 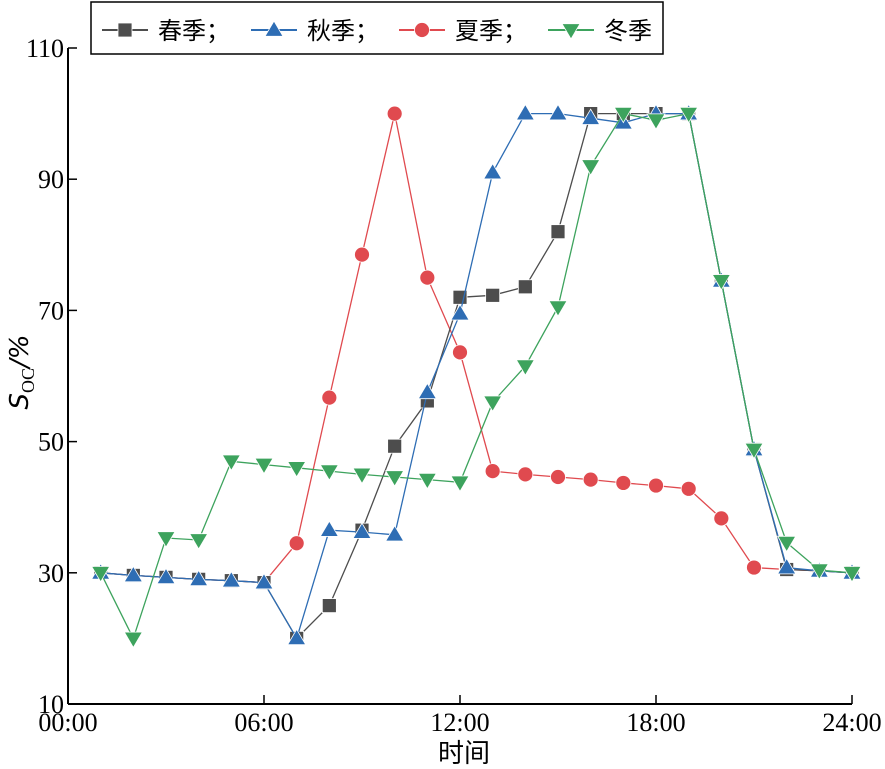 I want to click on x-tick-label: 00:00, so click(x=67, y=722).